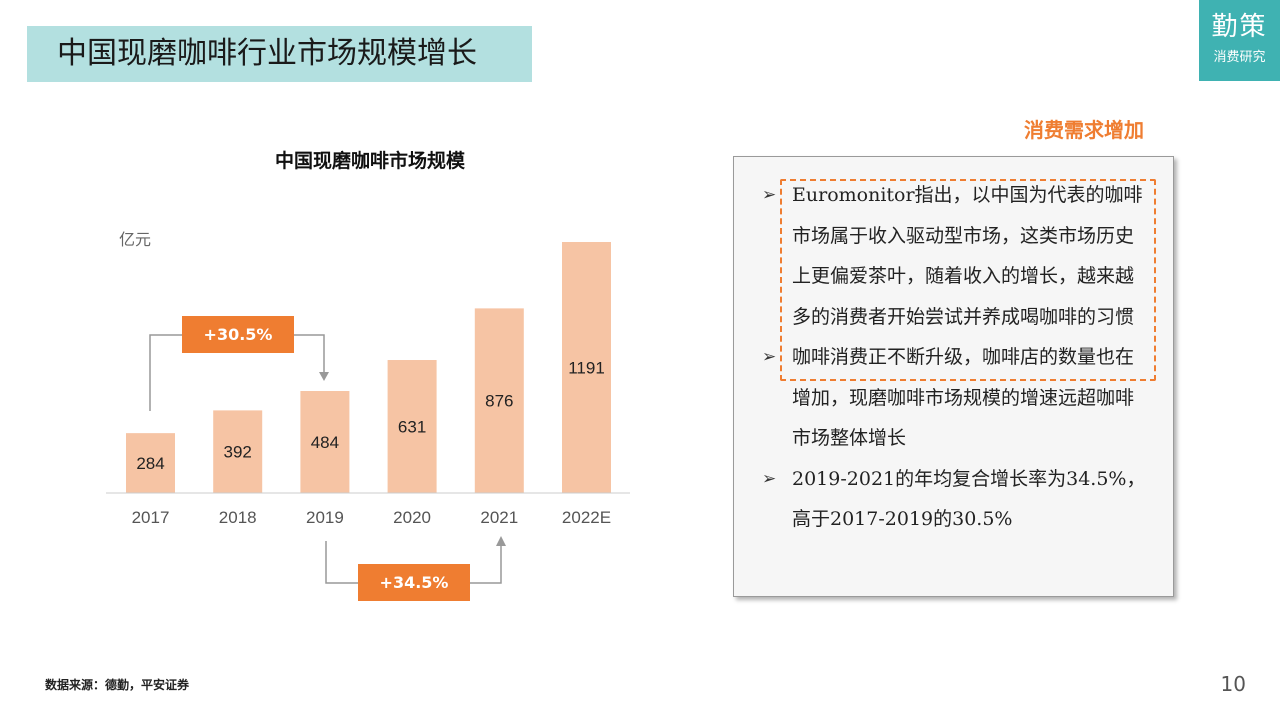  What do you see at coordinates (267, 53) in the screenshot?
I see `page-title: 中国现磨咖啡行业市场规模增长` at bounding box center [267, 53].